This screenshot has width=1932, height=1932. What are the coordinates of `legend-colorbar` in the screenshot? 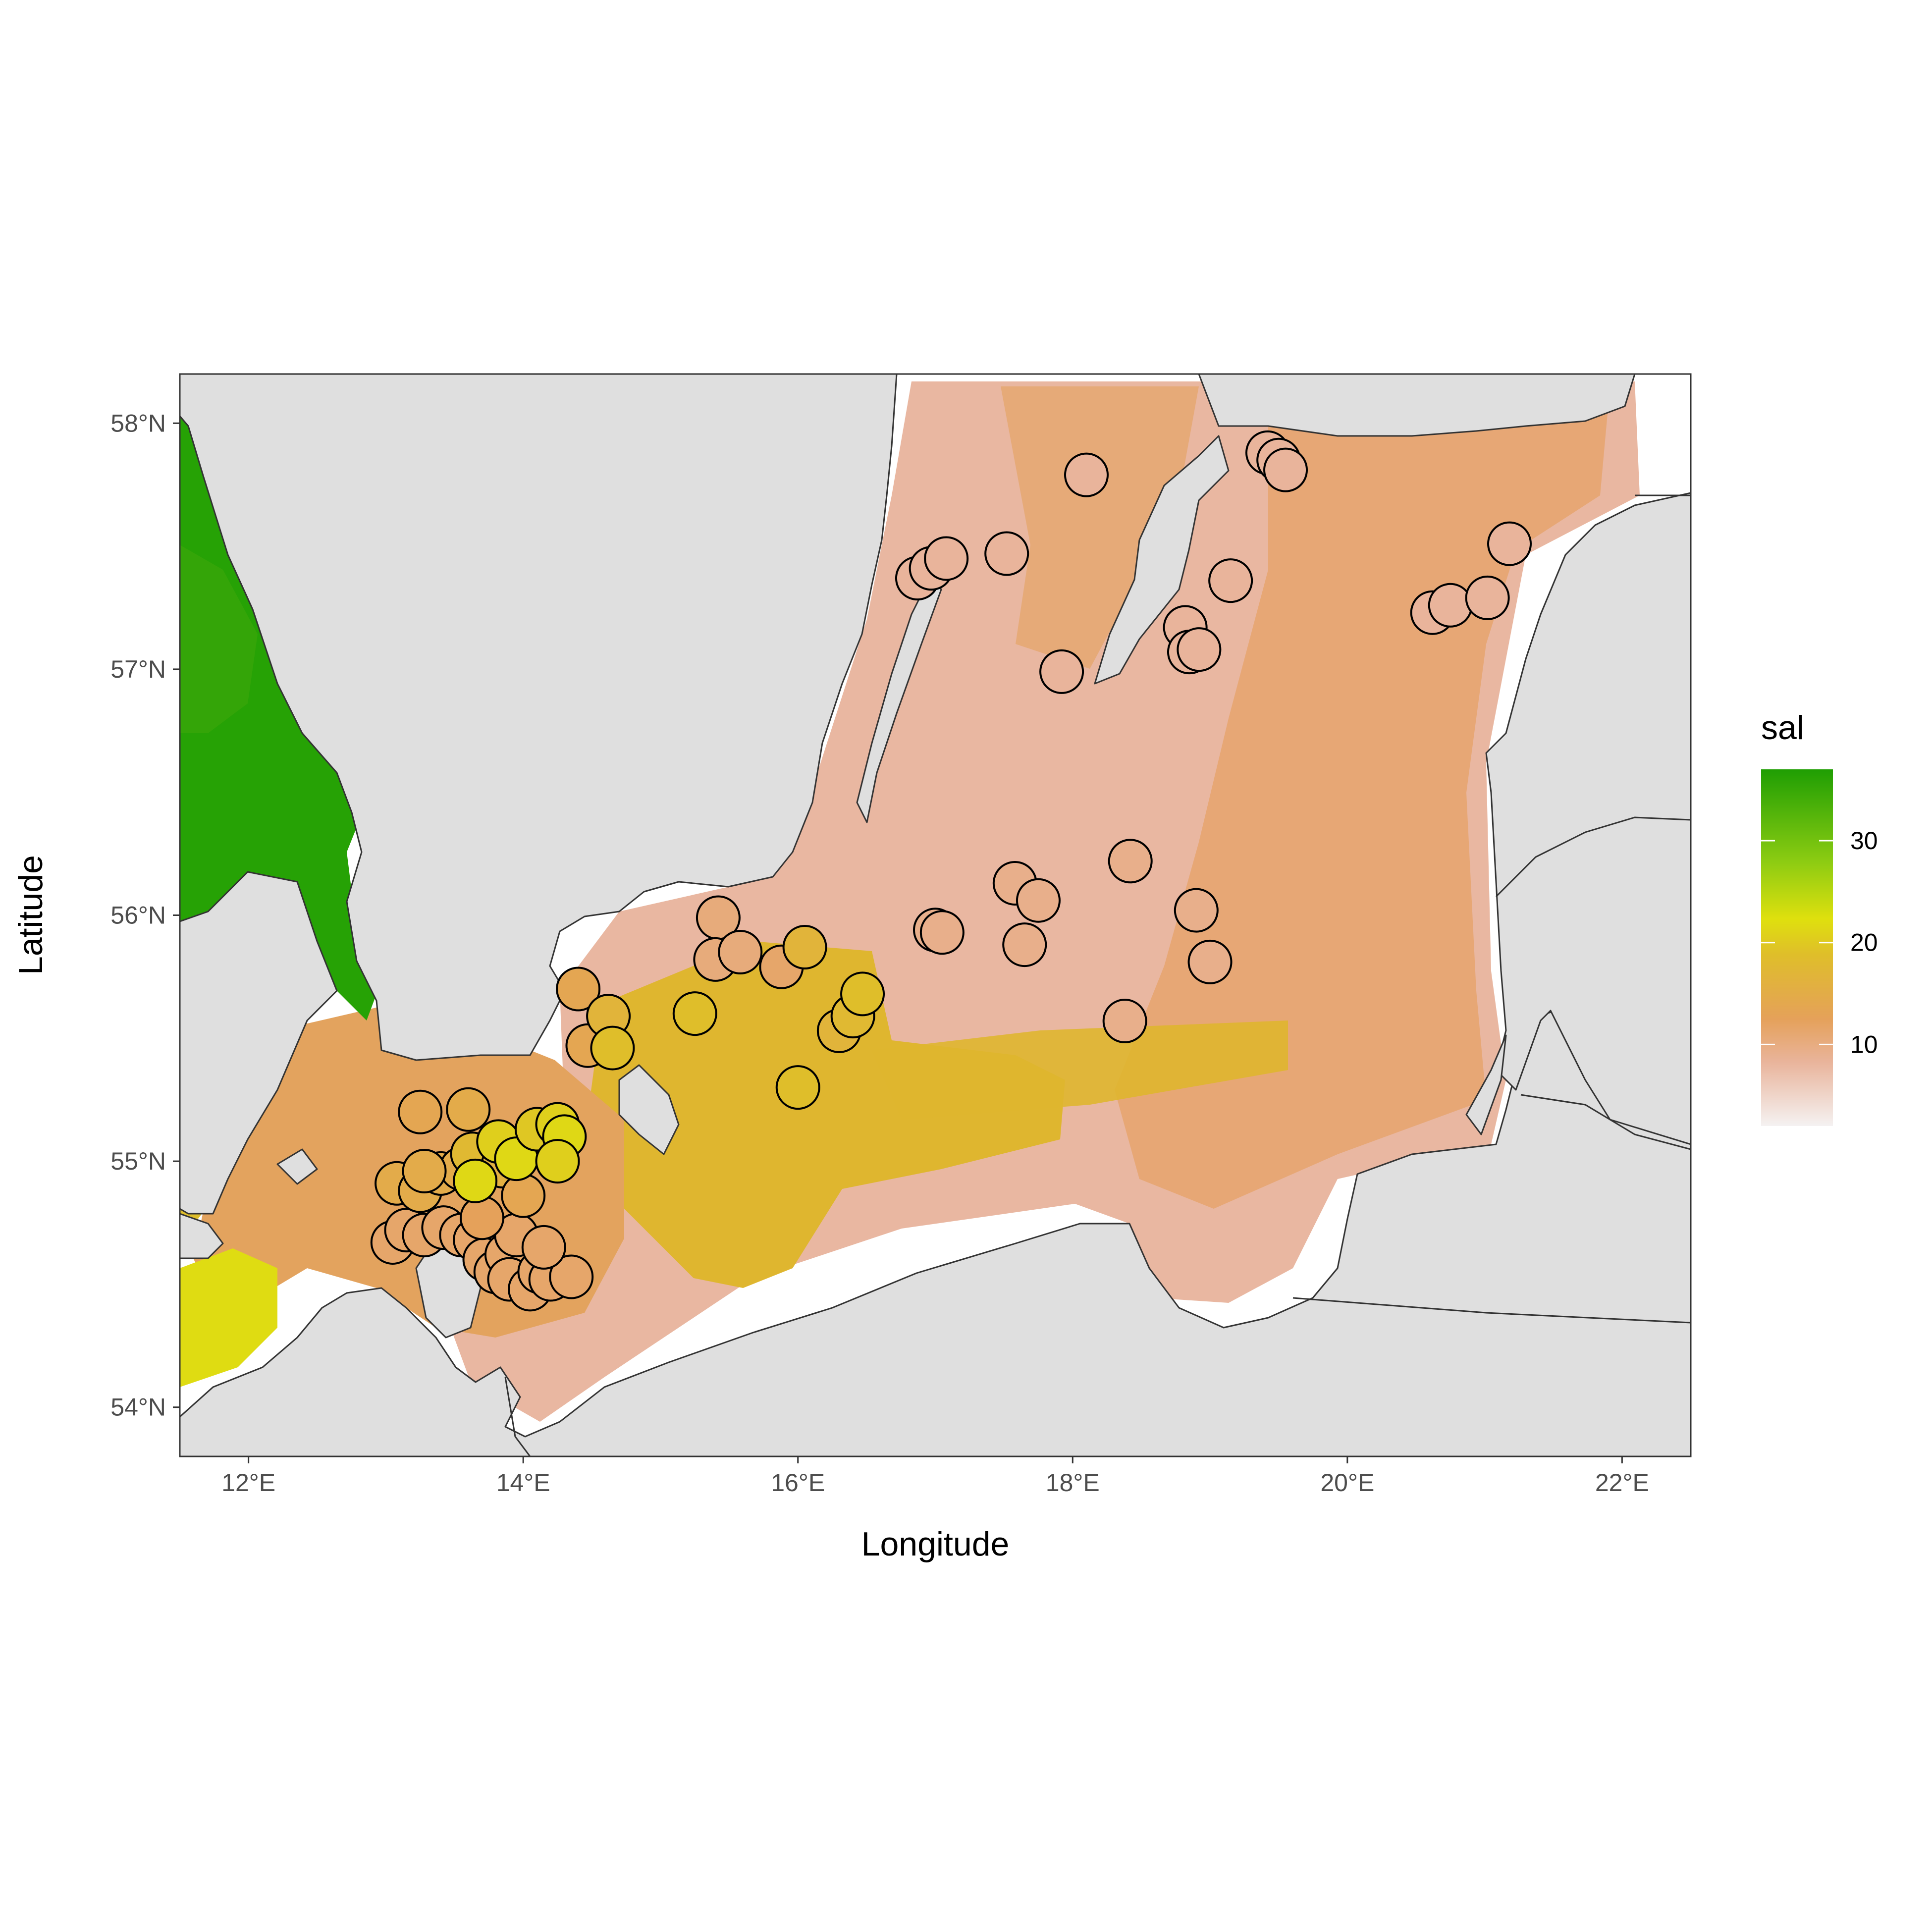 It's located at (1797, 947).